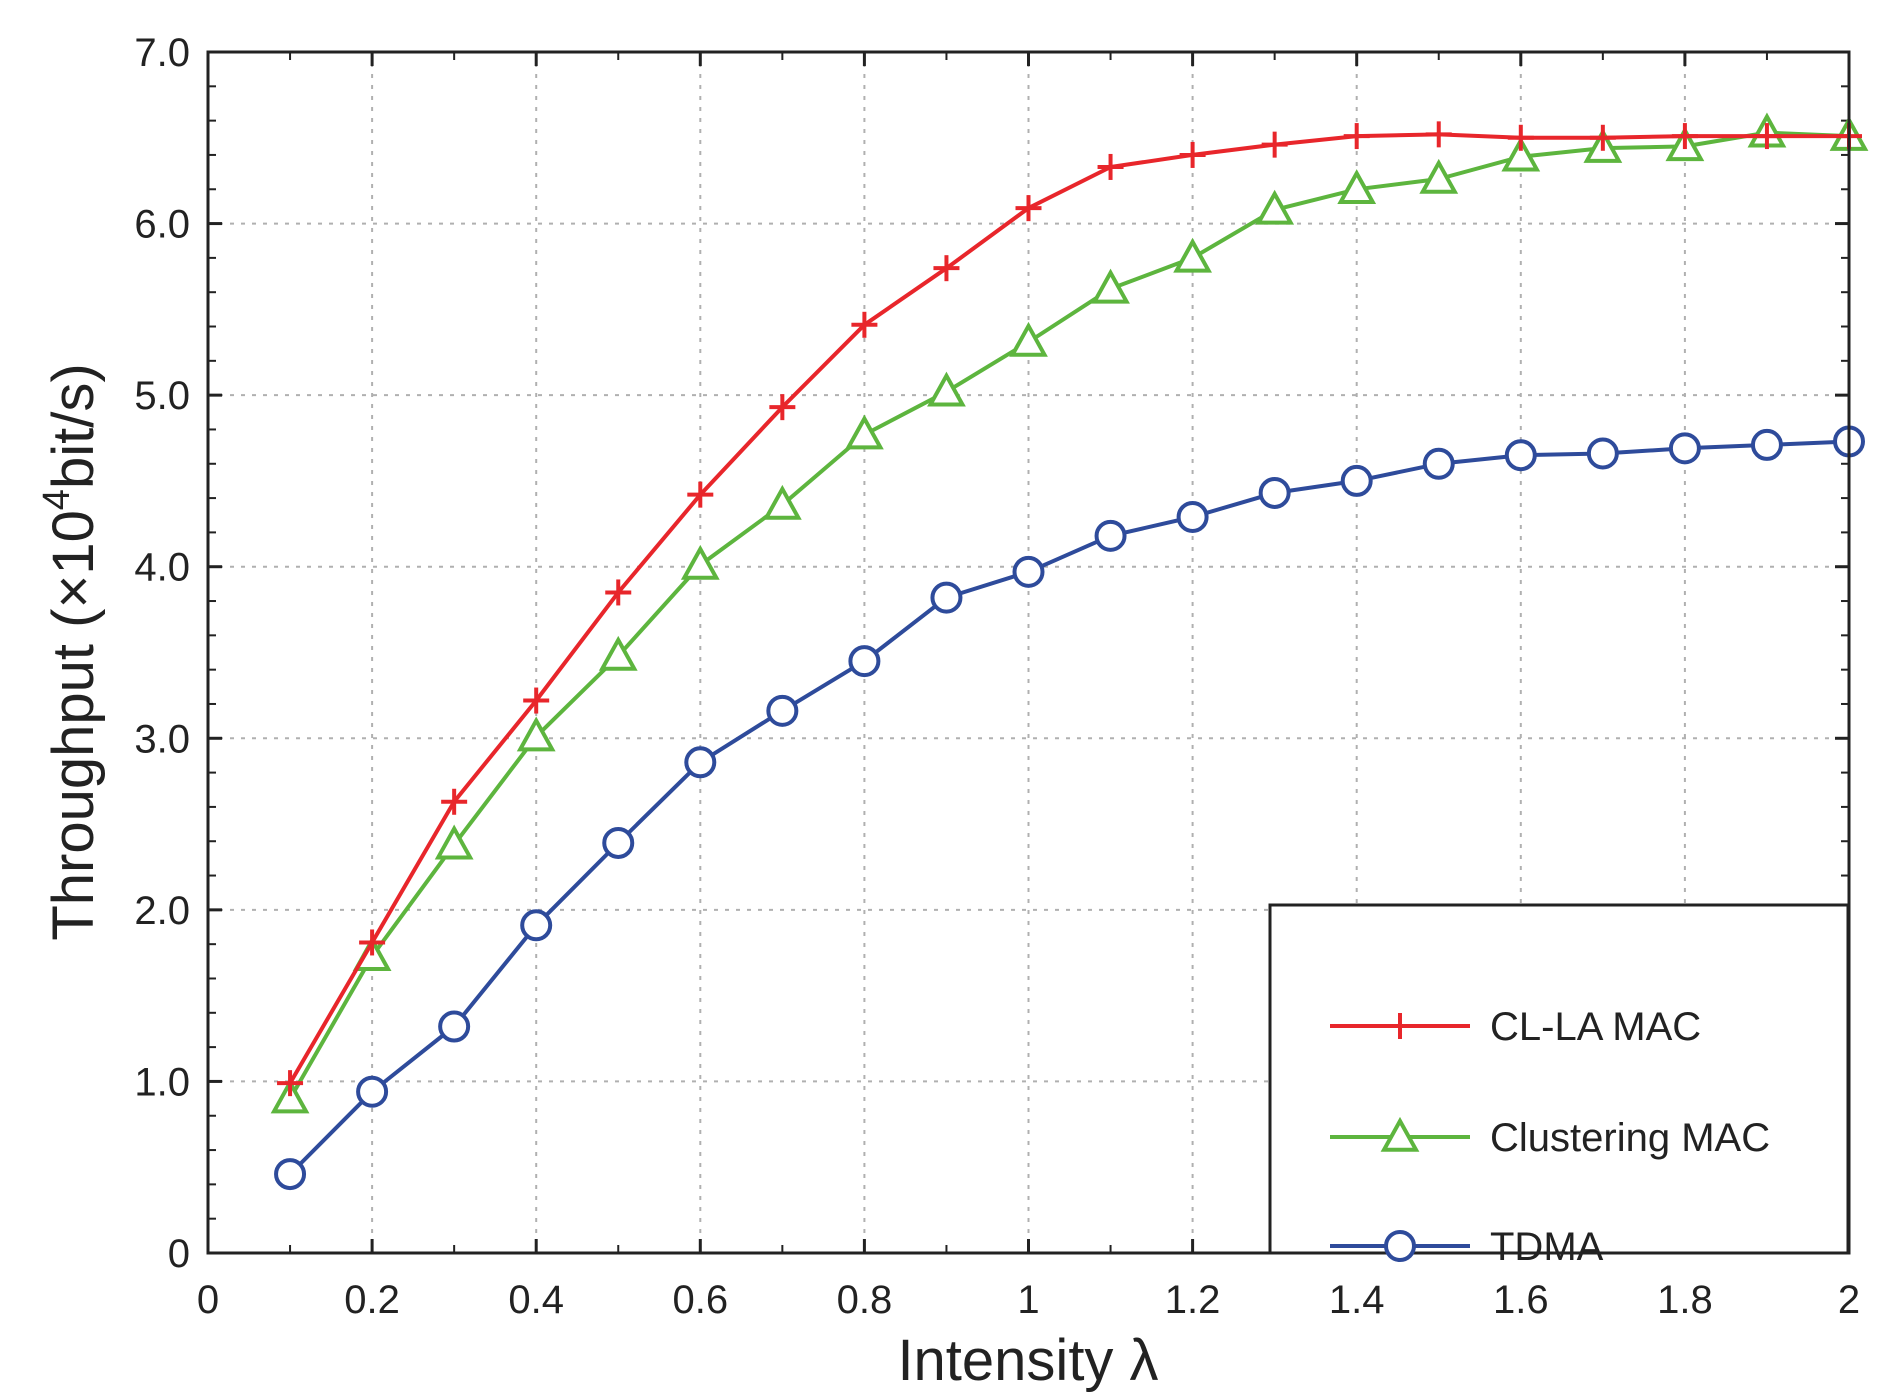 The height and width of the screenshot is (1400, 1888). Describe the element at coordinates (1400, 1134) in the screenshot. I see `legend-marker-clustering-mac` at that location.